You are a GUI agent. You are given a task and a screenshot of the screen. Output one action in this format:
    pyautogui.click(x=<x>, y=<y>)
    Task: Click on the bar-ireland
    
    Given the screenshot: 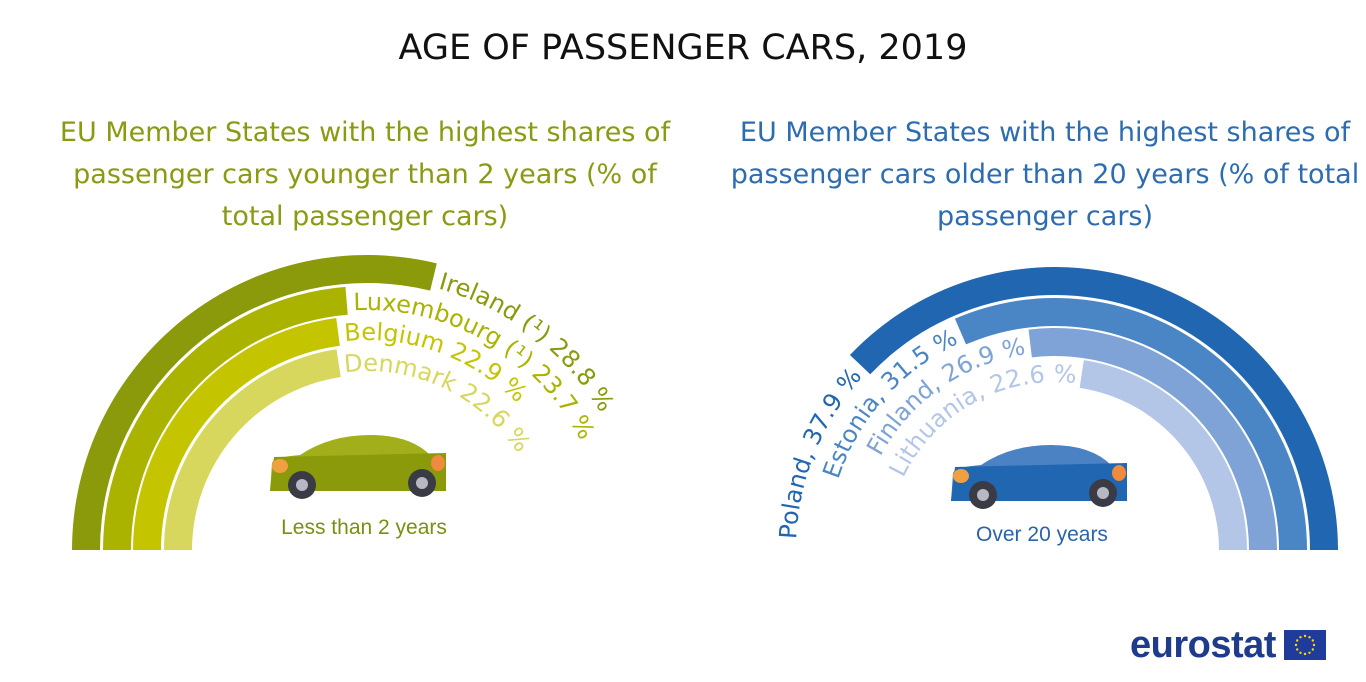 What is the action you would take?
    pyautogui.click(x=254, y=402)
    